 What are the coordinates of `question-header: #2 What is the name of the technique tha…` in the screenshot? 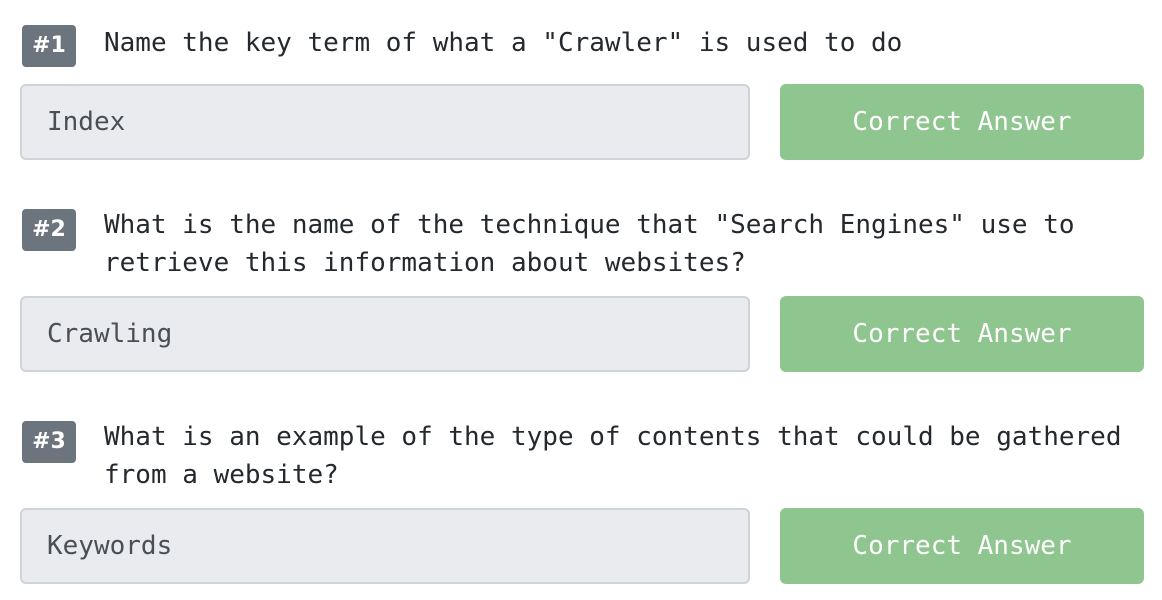 It's located at (582, 241).